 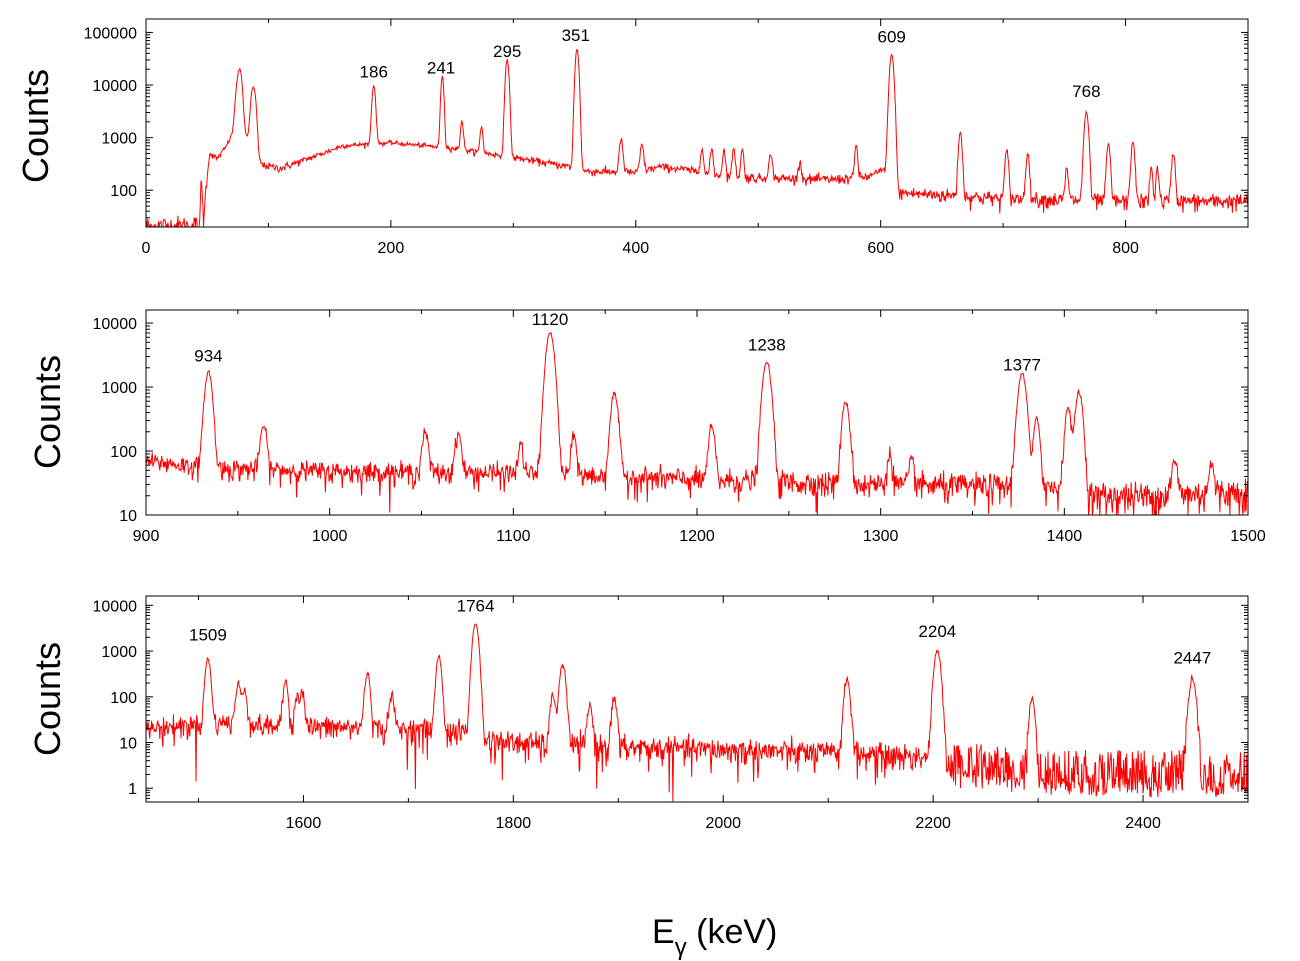 What do you see at coordinates (374, 71) in the screenshot?
I see `peak-label: 186` at bounding box center [374, 71].